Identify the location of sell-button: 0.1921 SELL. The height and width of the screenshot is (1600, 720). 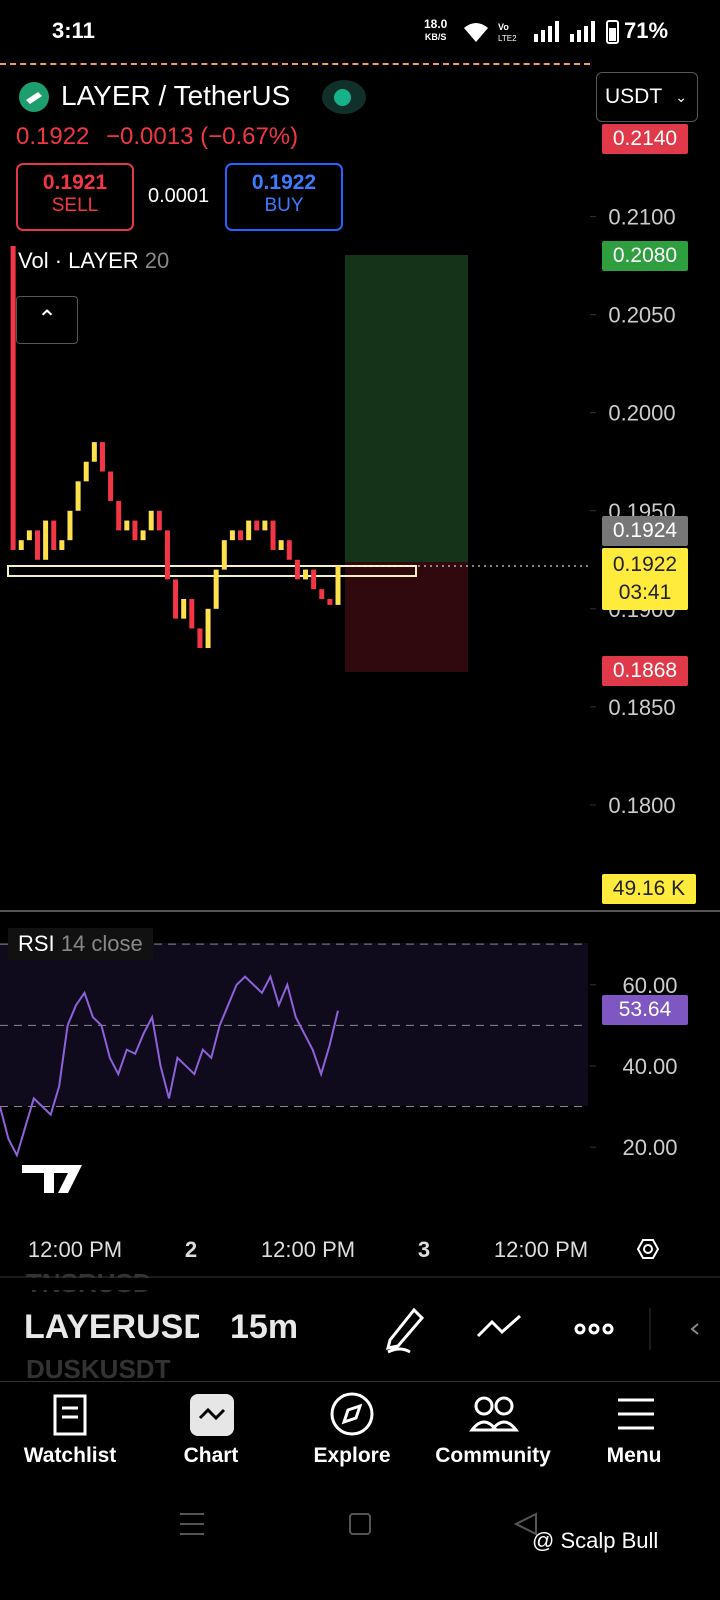
(75, 197).